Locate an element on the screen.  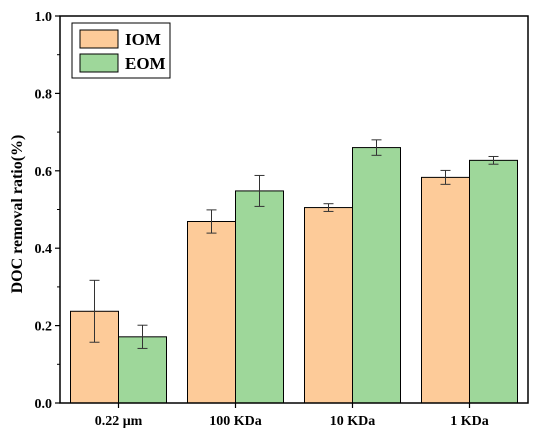
legend-swatch-iom is located at coordinates (99, 39).